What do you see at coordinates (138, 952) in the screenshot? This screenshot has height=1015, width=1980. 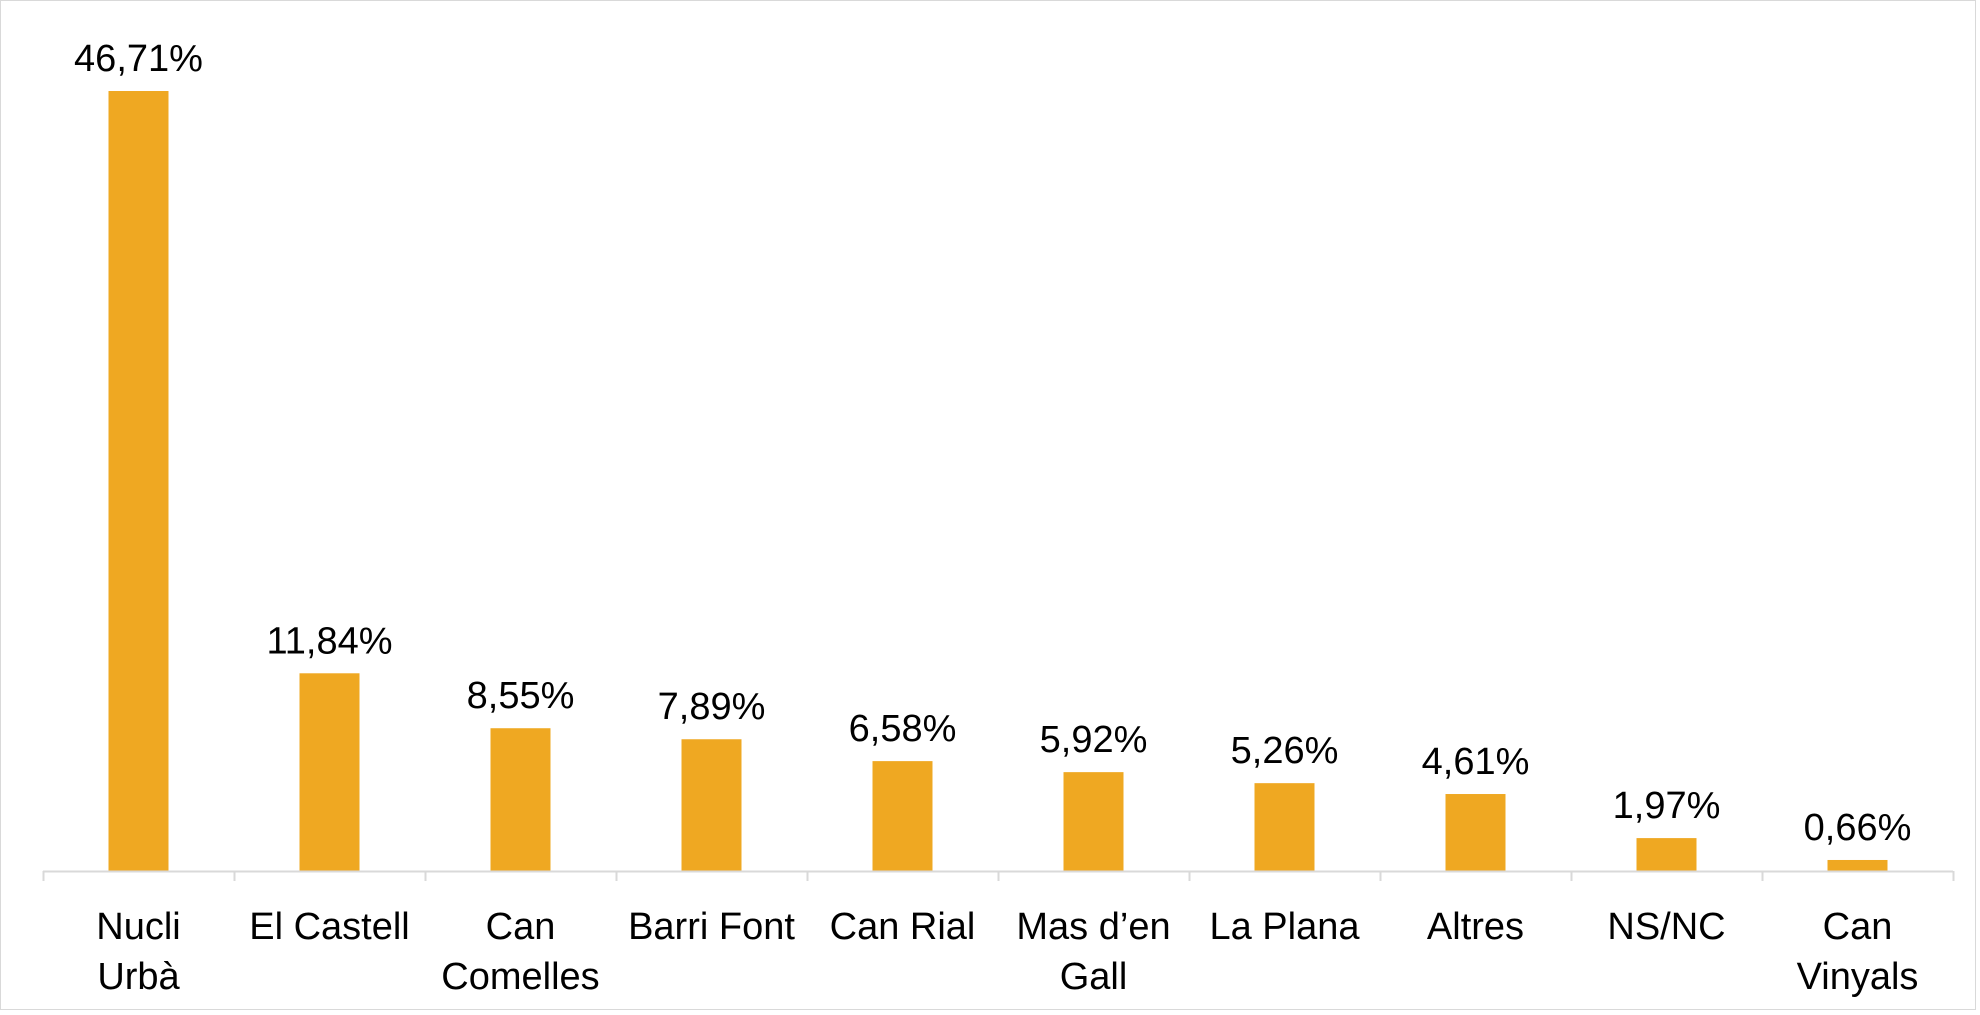 I see `x-tick-label: Nucli Urbà` at bounding box center [138, 952].